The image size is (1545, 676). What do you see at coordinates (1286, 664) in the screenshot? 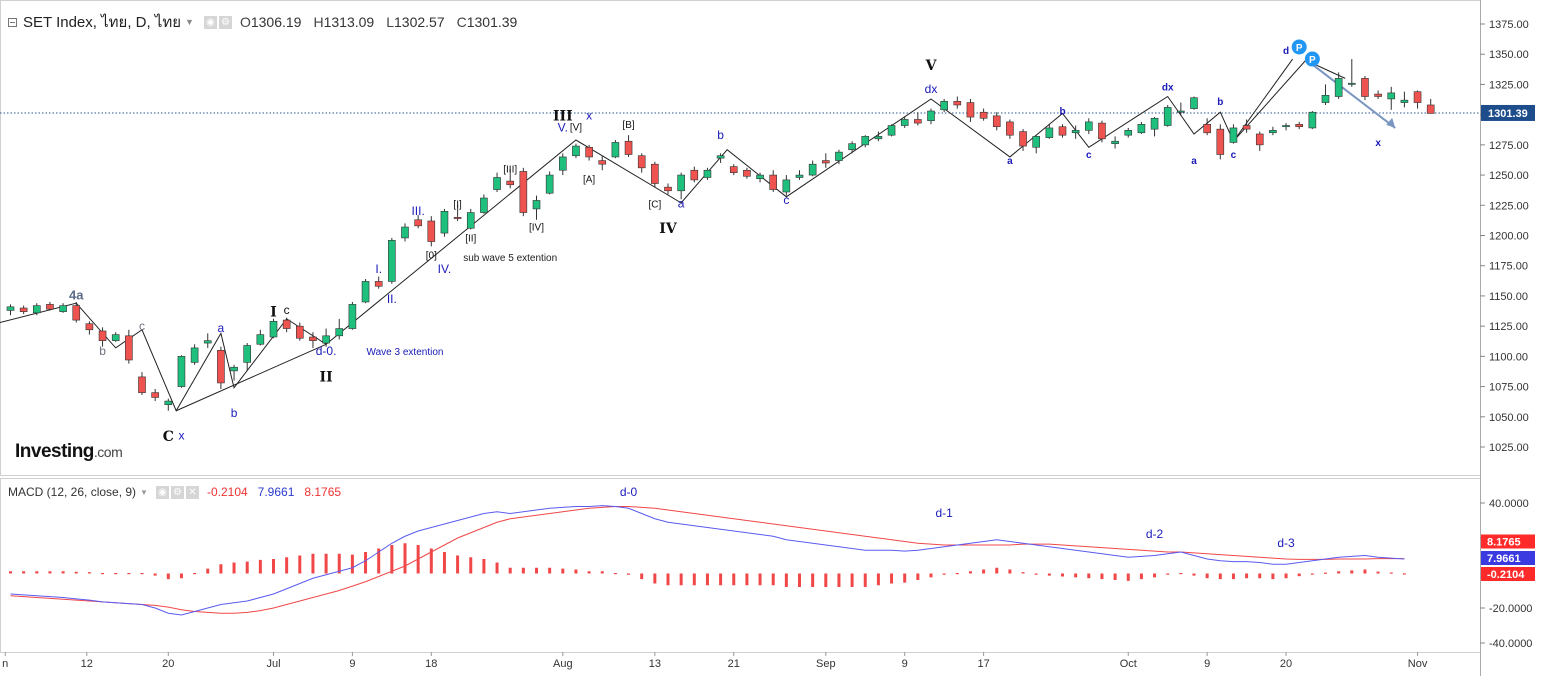
I see `x-axis-label: 20` at bounding box center [1286, 664].